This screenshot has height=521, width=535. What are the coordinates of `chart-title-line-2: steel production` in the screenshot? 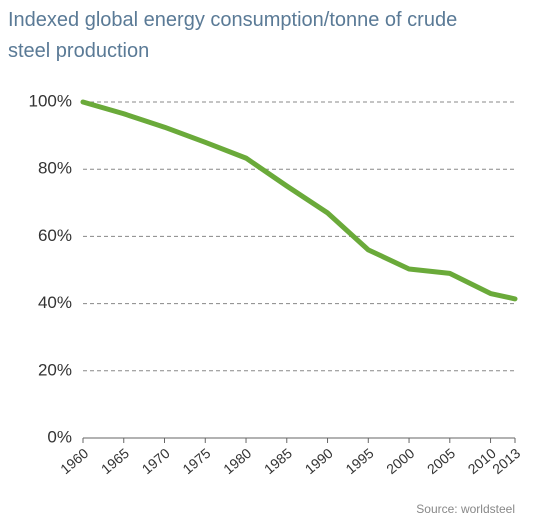 It's located at (78, 51).